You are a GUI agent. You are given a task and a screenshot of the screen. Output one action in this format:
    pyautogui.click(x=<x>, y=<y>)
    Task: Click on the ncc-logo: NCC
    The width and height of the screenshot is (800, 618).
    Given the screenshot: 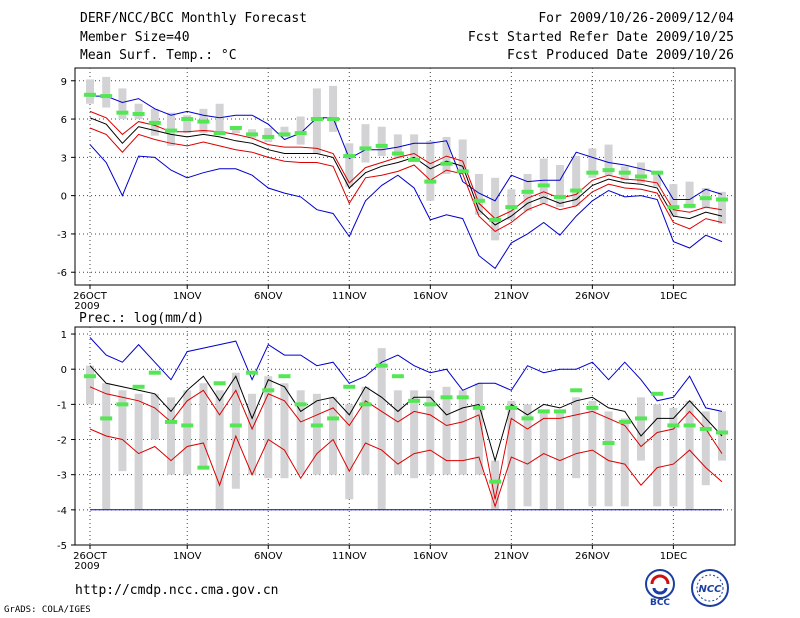 What is the action you would take?
    pyautogui.click(x=710, y=588)
    